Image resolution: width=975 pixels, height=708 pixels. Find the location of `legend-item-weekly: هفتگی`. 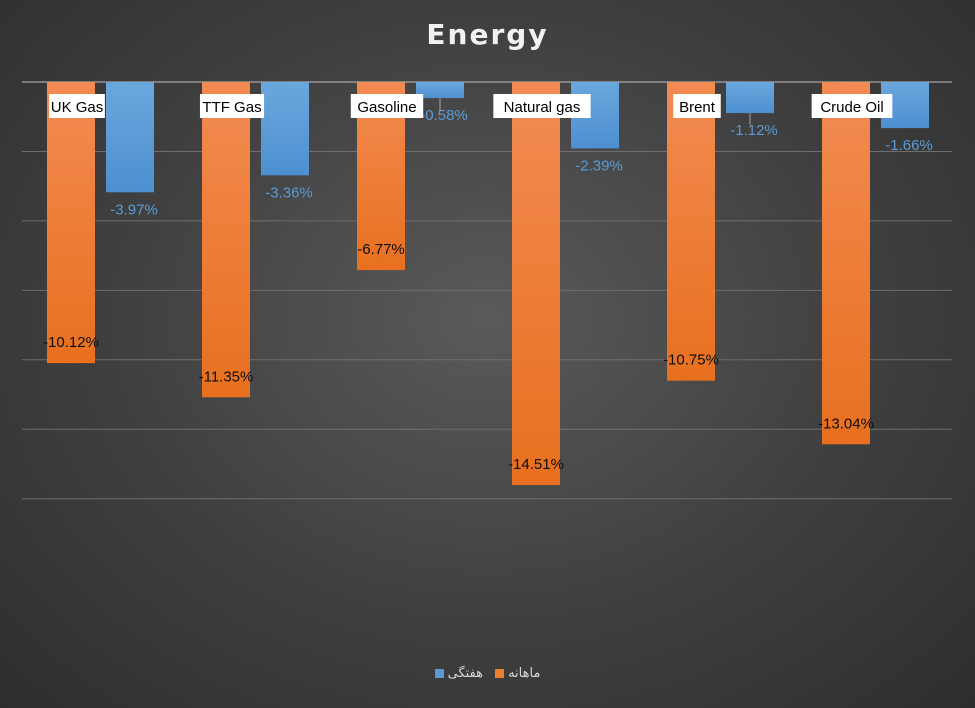

legend-item-weekly: هفتگی is located at coordinates (458, 673).